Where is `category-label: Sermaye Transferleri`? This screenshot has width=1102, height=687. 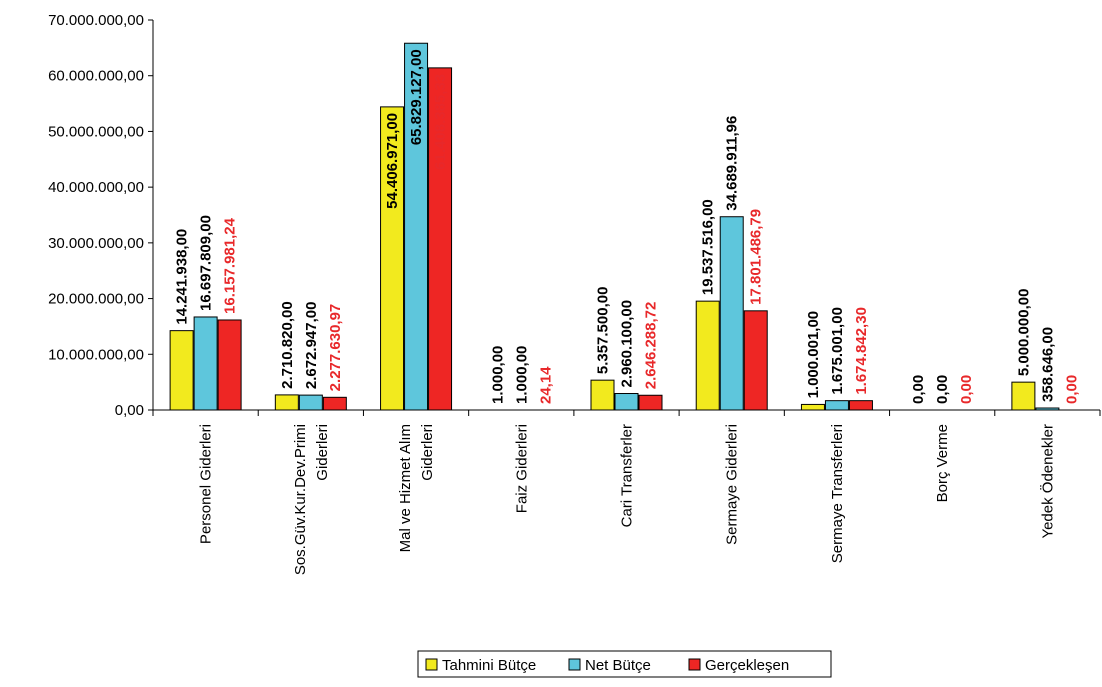 category-label: Sermaye Transferleri is located at coordinates (837, 493).